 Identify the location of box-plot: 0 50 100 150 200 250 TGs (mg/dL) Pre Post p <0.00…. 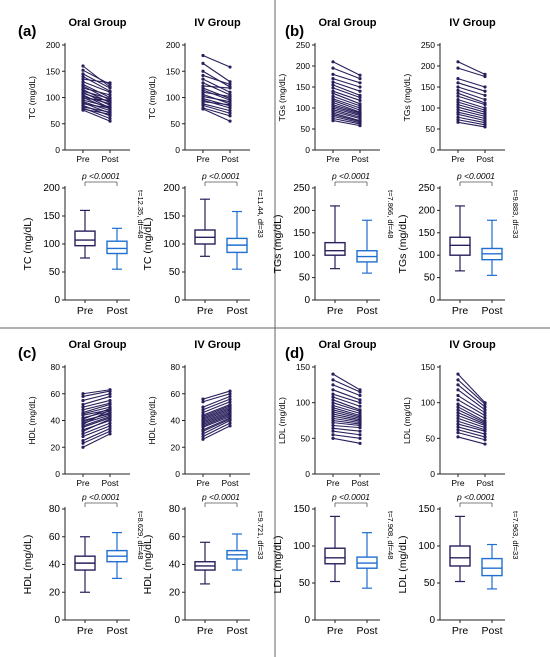
(333, 244).